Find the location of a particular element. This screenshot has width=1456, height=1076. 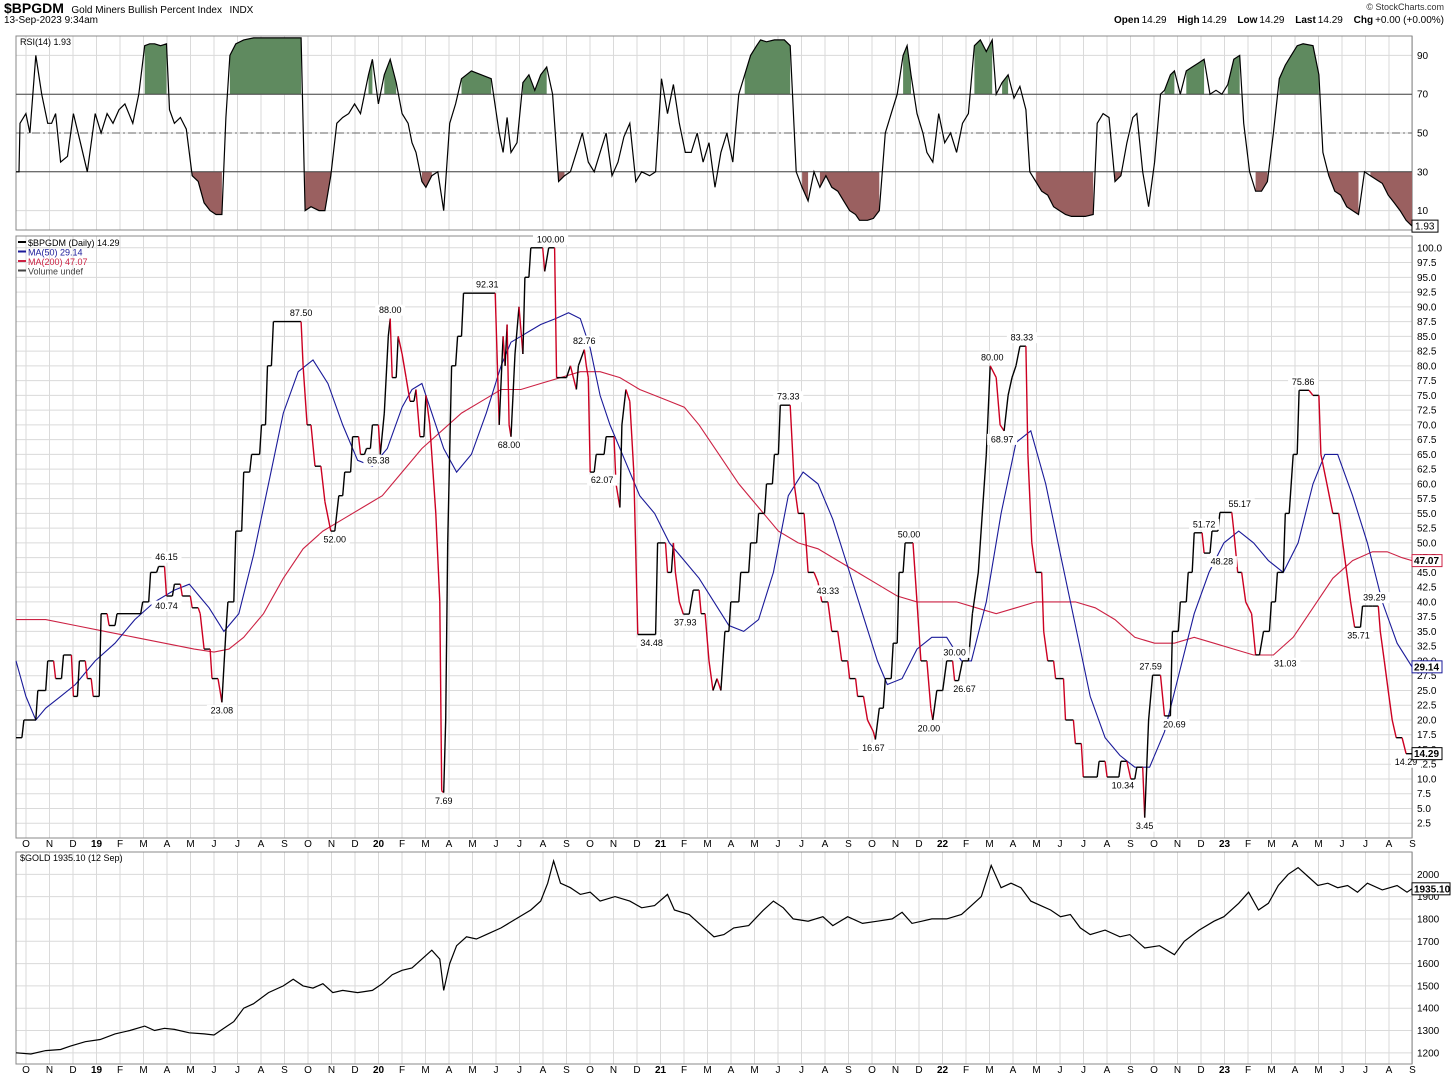

price-annotation-label: 27.59 is located at coordinates (1150, 667).